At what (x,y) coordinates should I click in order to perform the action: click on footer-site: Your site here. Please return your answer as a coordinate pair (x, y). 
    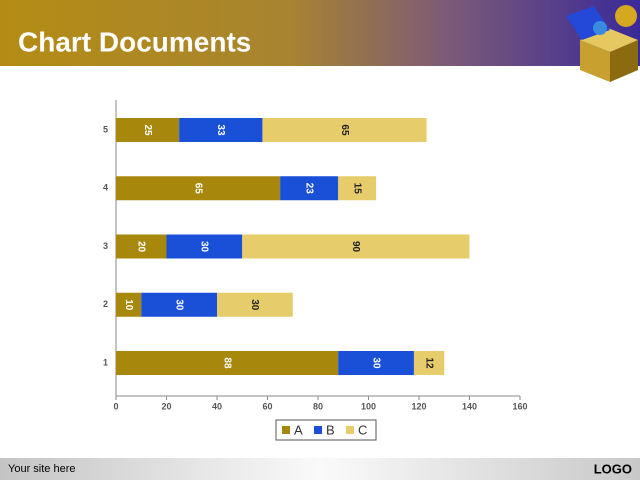
    Looking at the image, I should click on (41, 469).